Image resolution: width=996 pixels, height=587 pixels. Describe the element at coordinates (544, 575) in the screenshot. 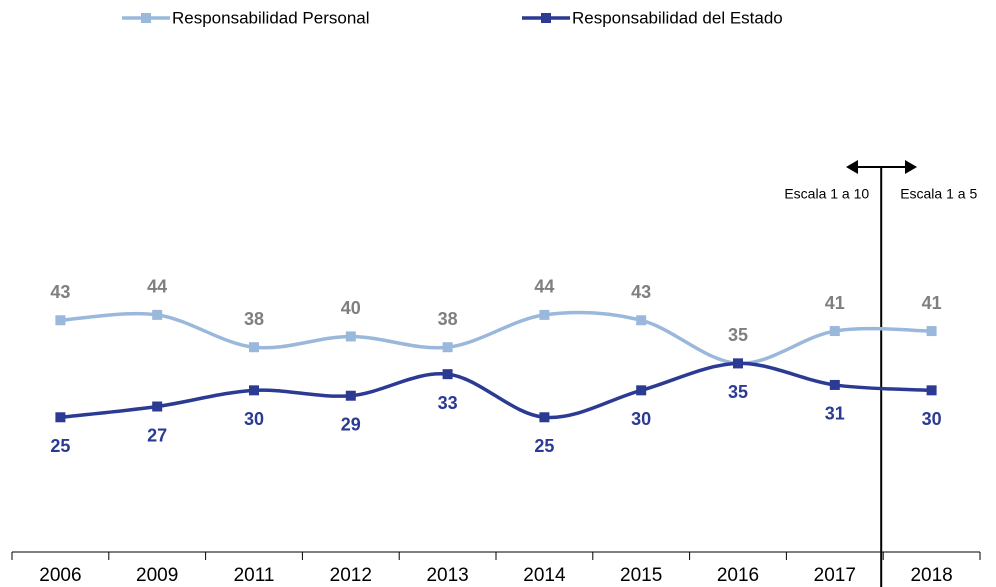

I see `x-tick-label: 2014` at that location.